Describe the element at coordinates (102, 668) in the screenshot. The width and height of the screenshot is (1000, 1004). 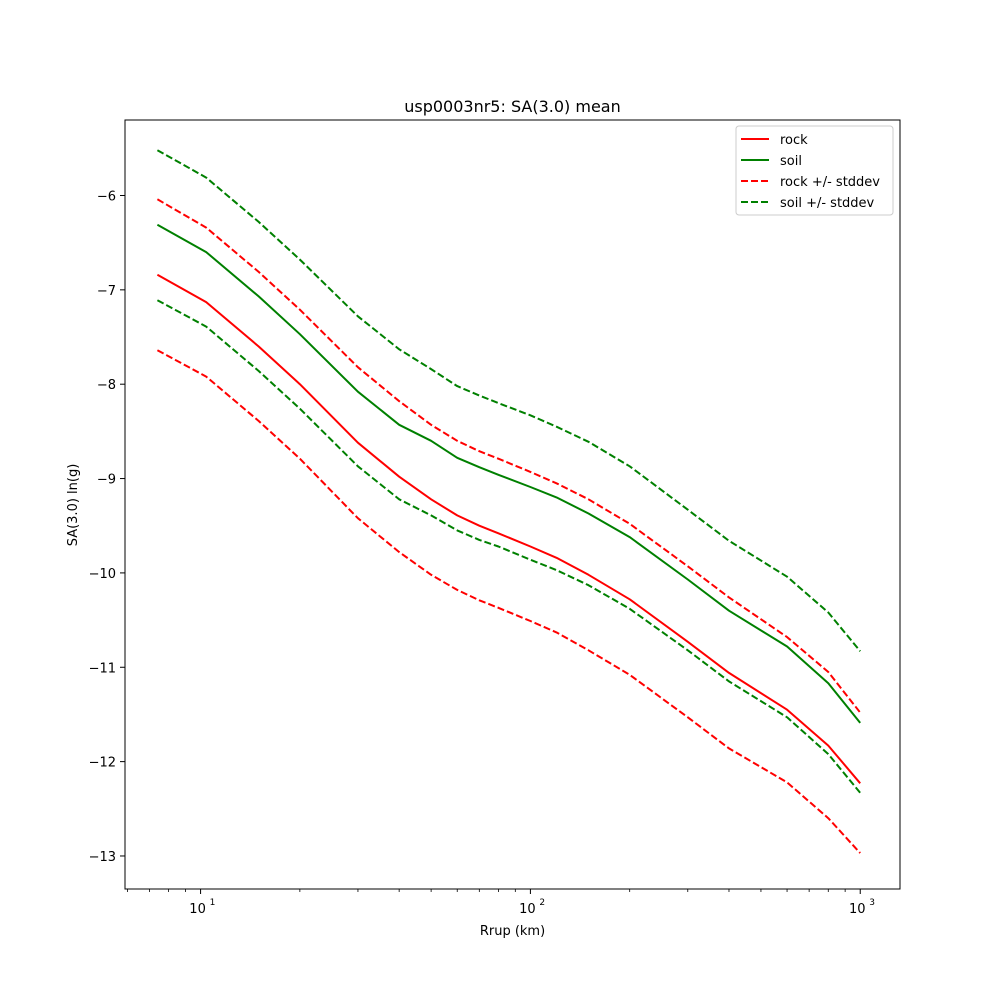
I see `y-tick-label: −11` at that location.